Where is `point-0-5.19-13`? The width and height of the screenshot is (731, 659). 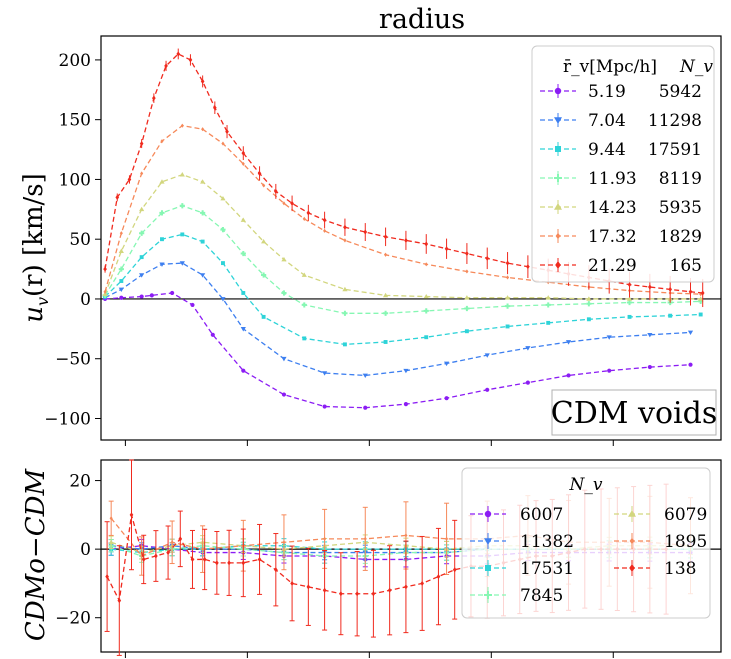
point-0-5.19-13 is located at coordinates (487, 389).